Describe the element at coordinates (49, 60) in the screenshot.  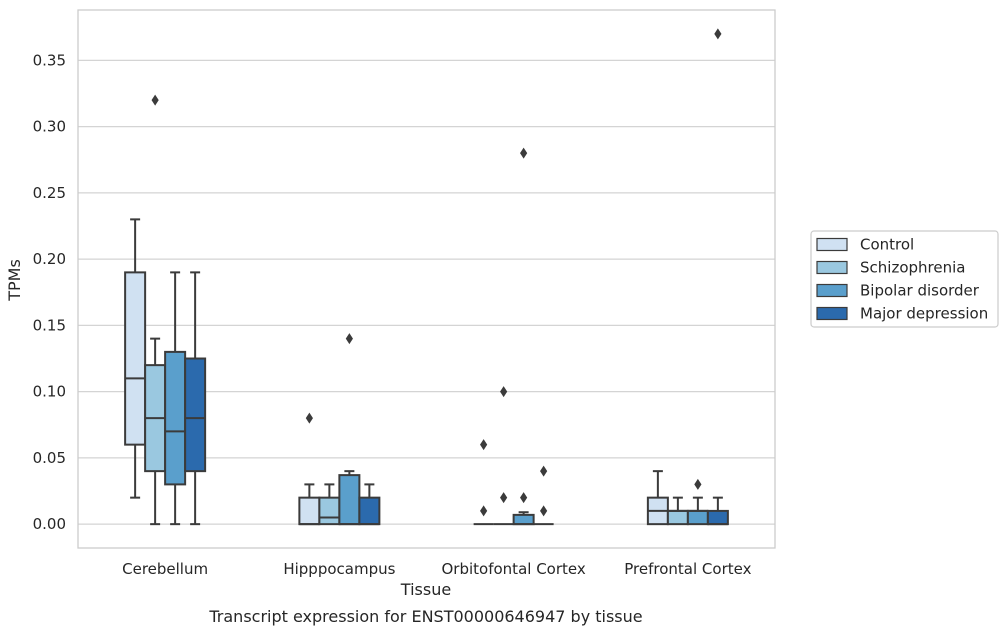
I see `y-tick-label: 0.35` at that location.